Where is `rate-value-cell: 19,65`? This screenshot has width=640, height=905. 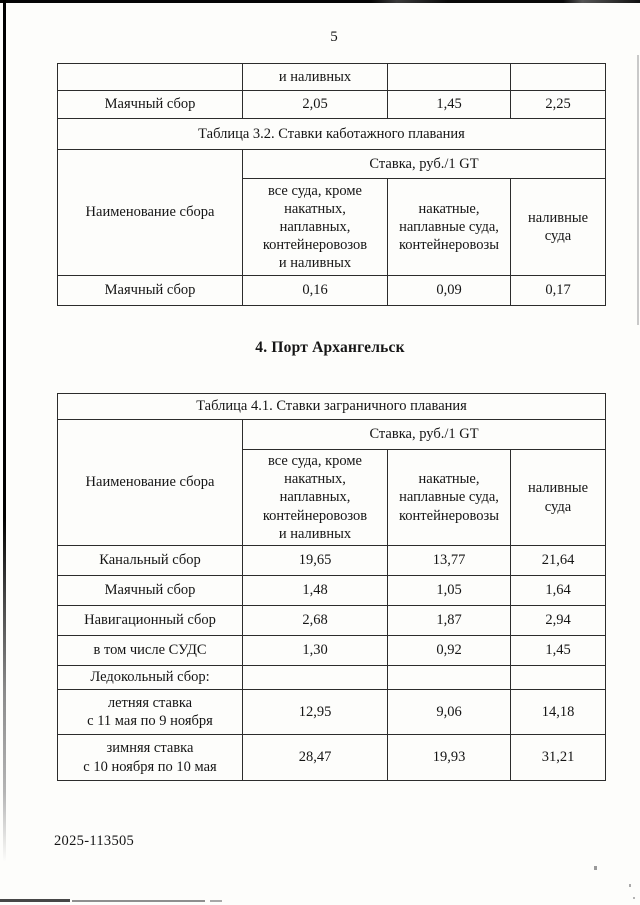
rate-value-cell: 19,65 is located at coordinates (315, 560).